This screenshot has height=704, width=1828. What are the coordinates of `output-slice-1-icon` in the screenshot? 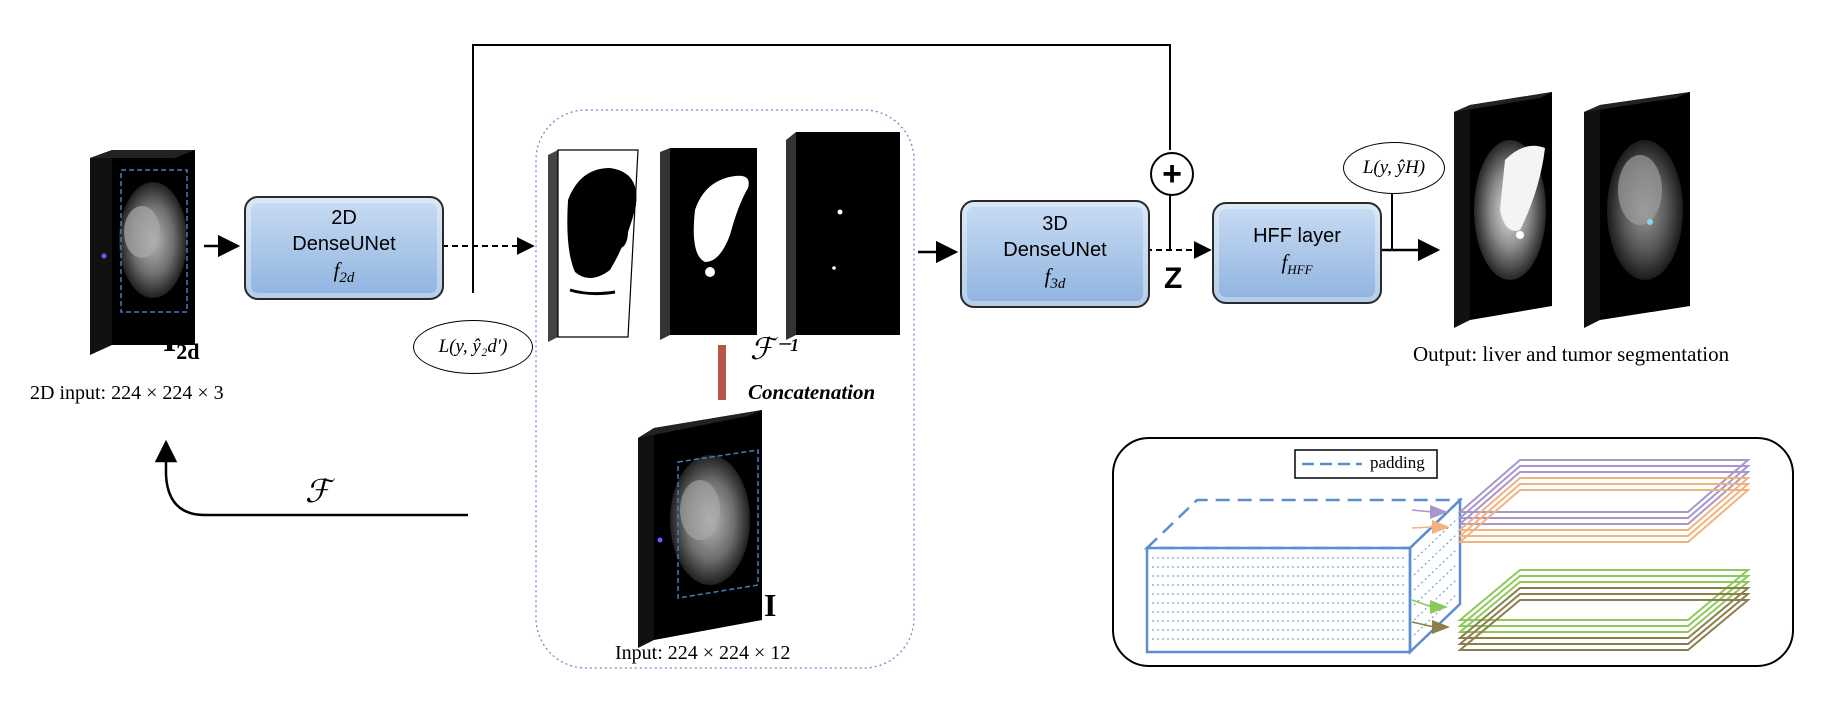 It's located at (1503, 210).